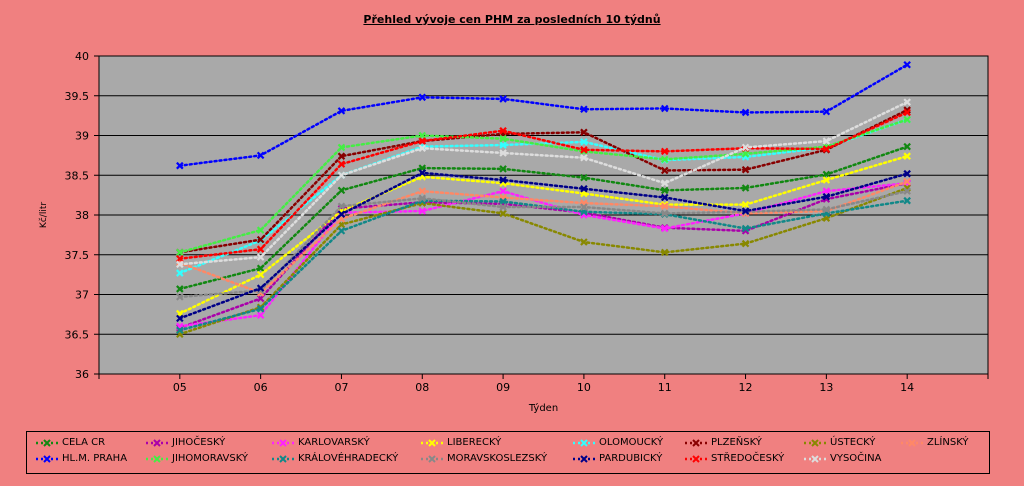  Describe the element at coordinates (82, 374) in the screenshot. I see `y-tick-label: 36` at that location.